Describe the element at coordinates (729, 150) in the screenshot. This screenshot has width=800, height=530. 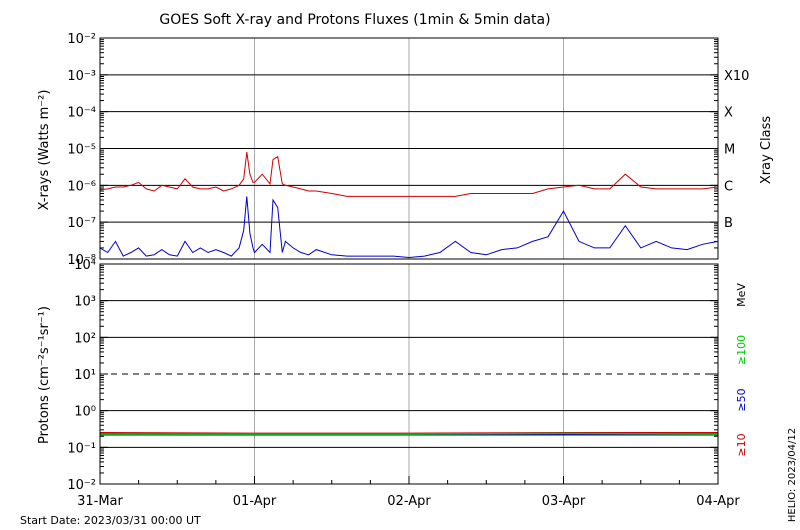
I see `xray-class-label: M` at that location.